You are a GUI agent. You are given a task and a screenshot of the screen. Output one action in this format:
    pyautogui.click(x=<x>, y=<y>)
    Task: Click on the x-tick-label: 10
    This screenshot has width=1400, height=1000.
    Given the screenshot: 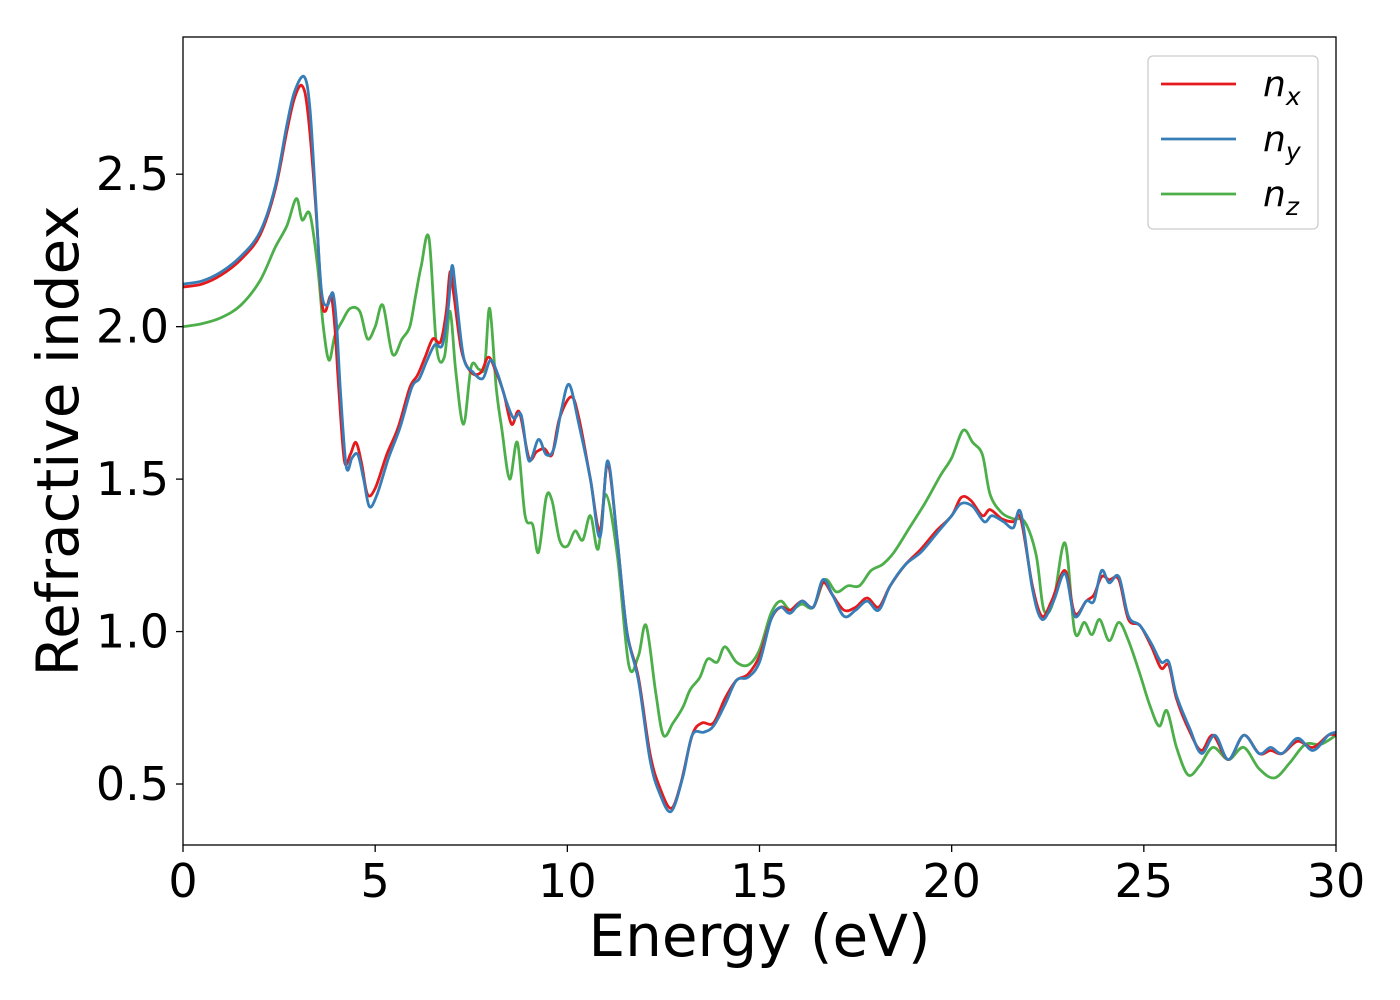 What is the action you would take?
    pyautogui.click(x=567, y=881)
    